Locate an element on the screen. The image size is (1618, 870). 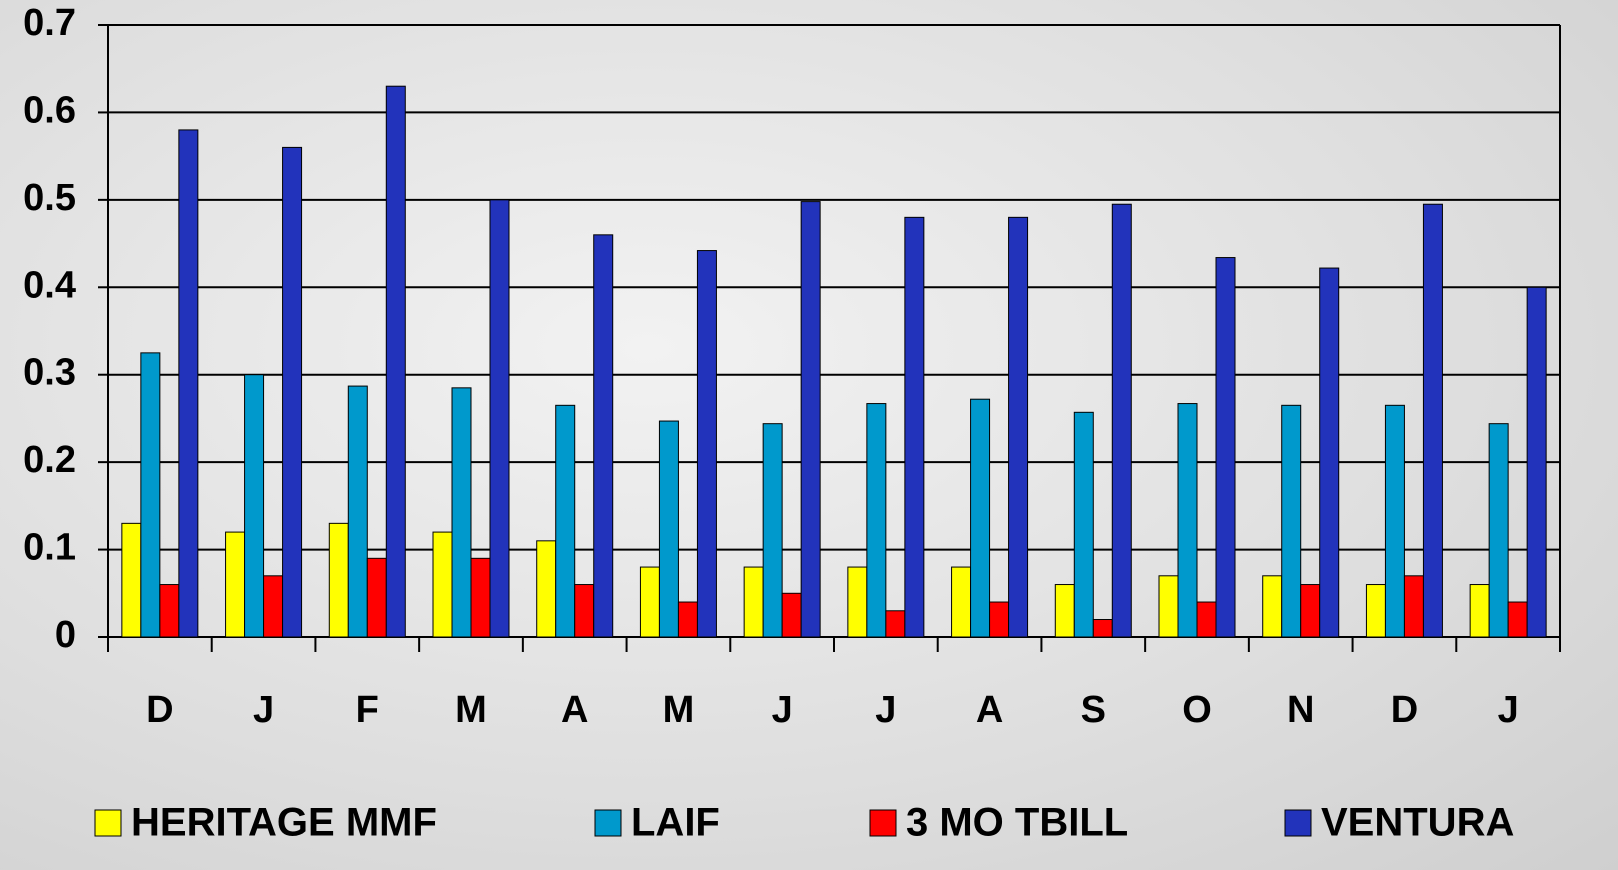
x-tick-label: O is located at coordinates (1197, 710).